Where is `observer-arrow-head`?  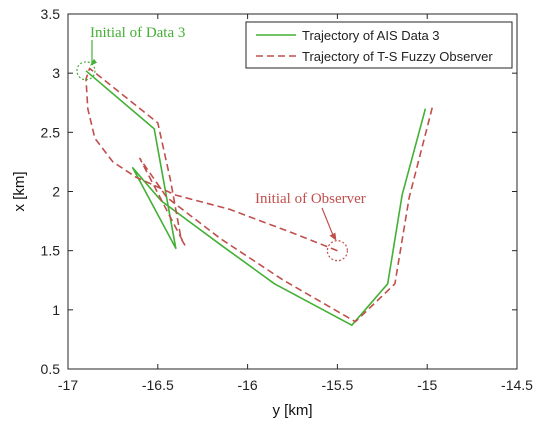 observer-arrow-head is located at coordinates (333, 236).